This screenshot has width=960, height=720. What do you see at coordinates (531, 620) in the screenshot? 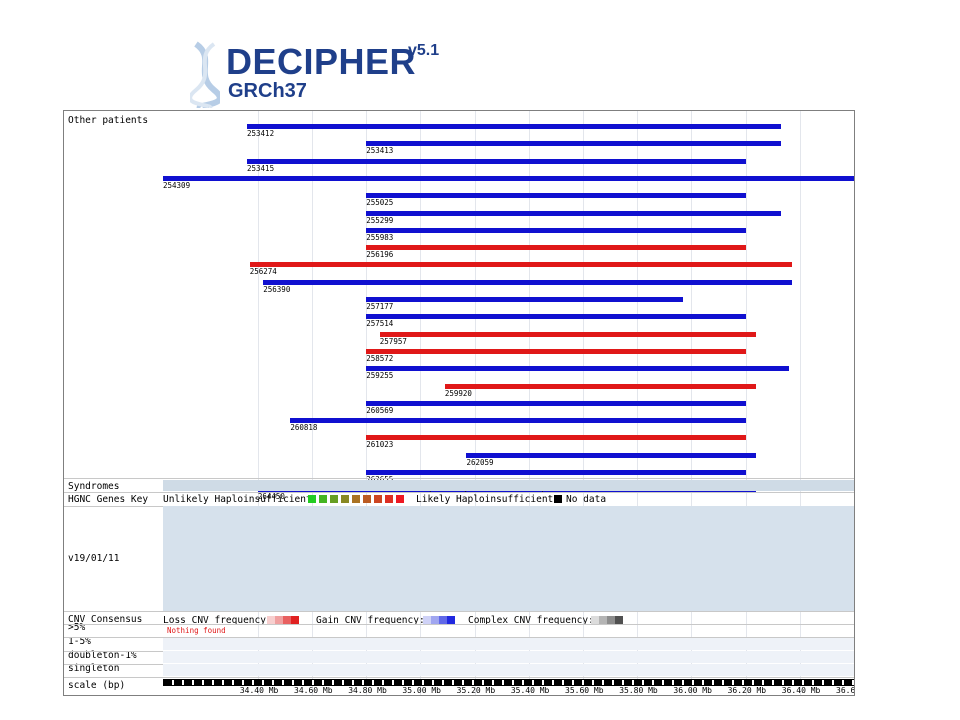
I see `cnv-complex-label: Complex CNV frequency:` at bounding box center [531, 620].